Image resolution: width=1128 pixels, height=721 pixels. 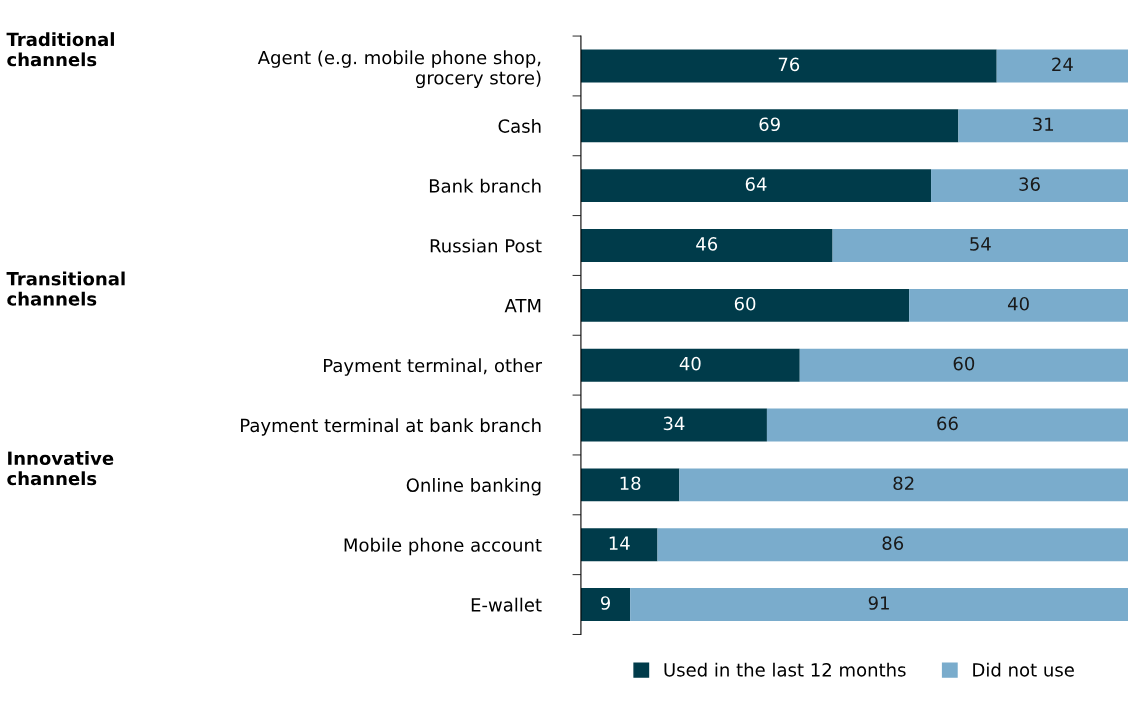 I want to click on data-label: 9, so click(x=605, y=603).